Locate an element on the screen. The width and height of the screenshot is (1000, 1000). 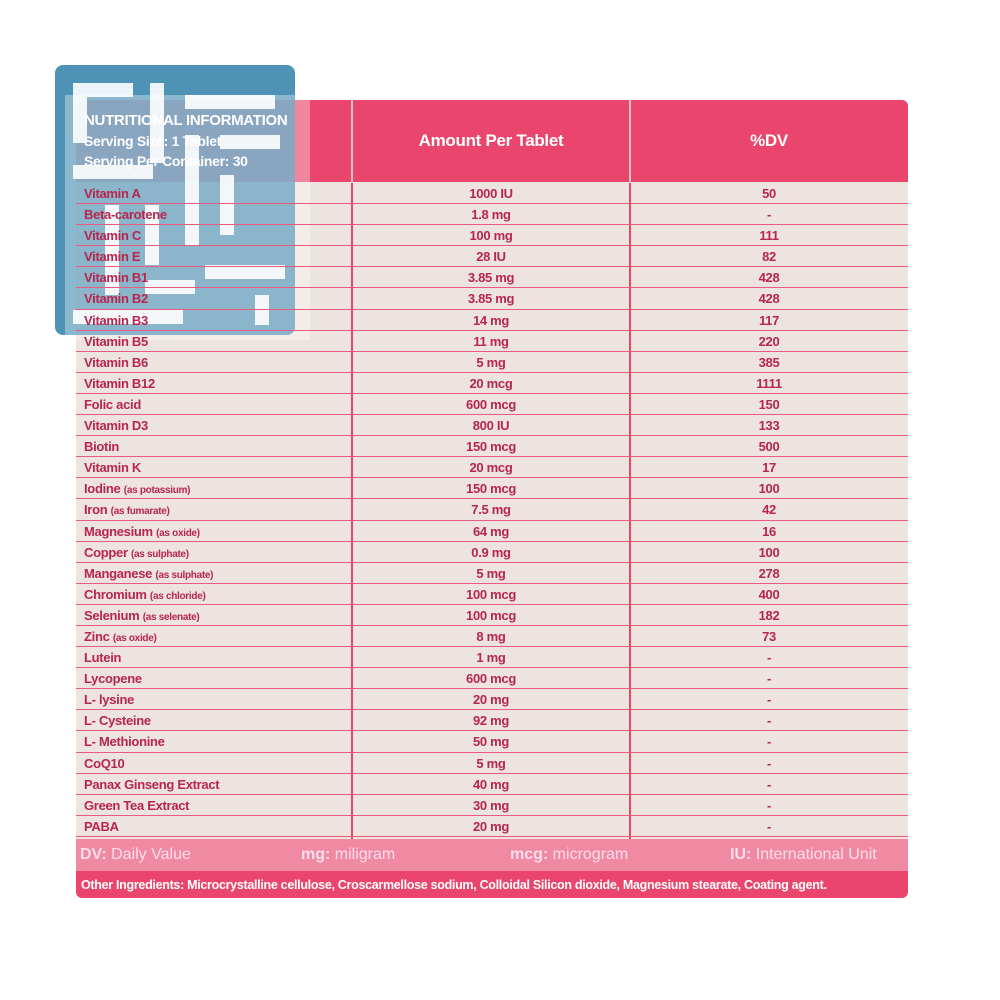
amount-per-tablet: 100 mg is located at coordinates (491, 236).